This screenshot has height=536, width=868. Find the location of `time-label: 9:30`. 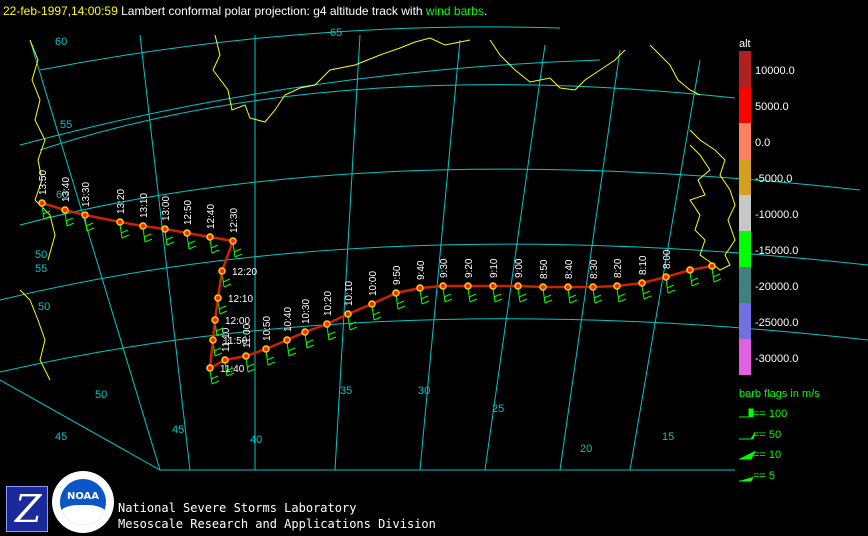

time-label: 9:30 is located at coordinates (444, 268).